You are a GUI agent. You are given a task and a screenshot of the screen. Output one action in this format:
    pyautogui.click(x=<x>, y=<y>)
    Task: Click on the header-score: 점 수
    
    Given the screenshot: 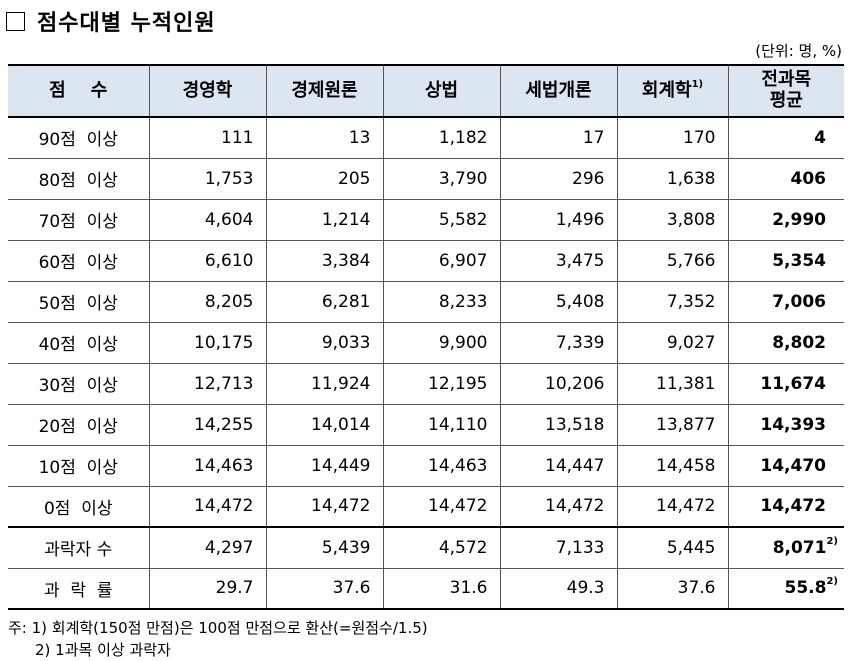 What is the action you would take?
    pyautogui.click(x=79, y=91)
    